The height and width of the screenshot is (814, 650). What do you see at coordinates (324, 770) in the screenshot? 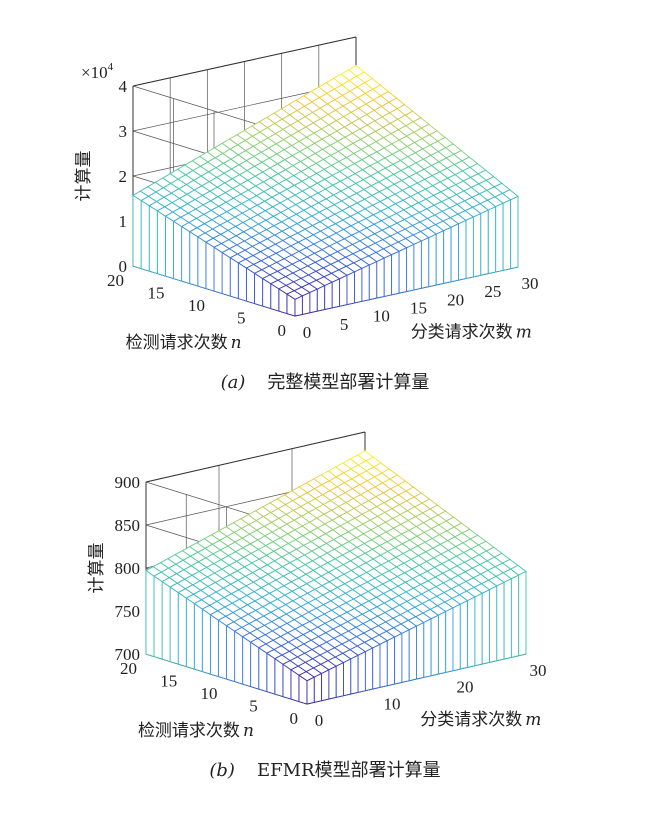
I see `caption-b: (b) EFMR模型部署计算量` at bounding box center [324, 770].